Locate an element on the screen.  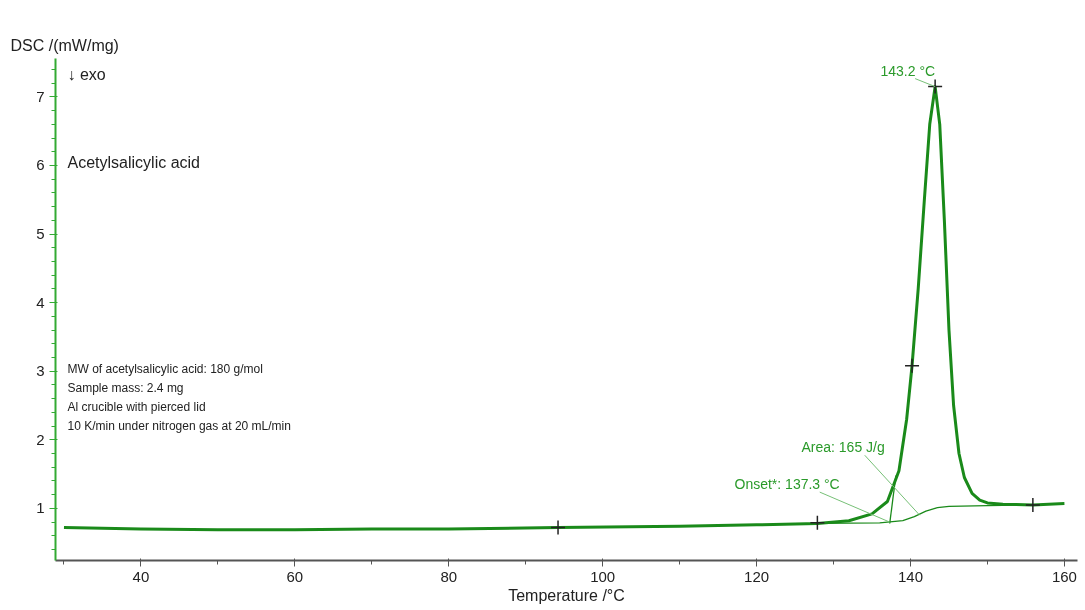
y-tick-label: 3 is located at coordinates (40, 371).